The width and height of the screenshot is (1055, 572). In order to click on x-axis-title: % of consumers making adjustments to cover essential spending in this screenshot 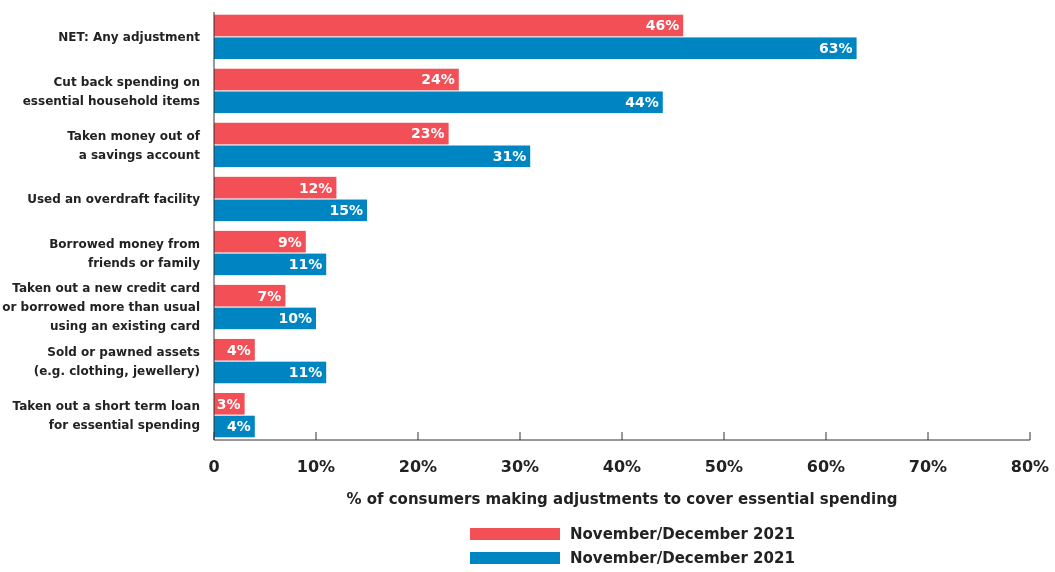, I will do `click(622, 499)`.